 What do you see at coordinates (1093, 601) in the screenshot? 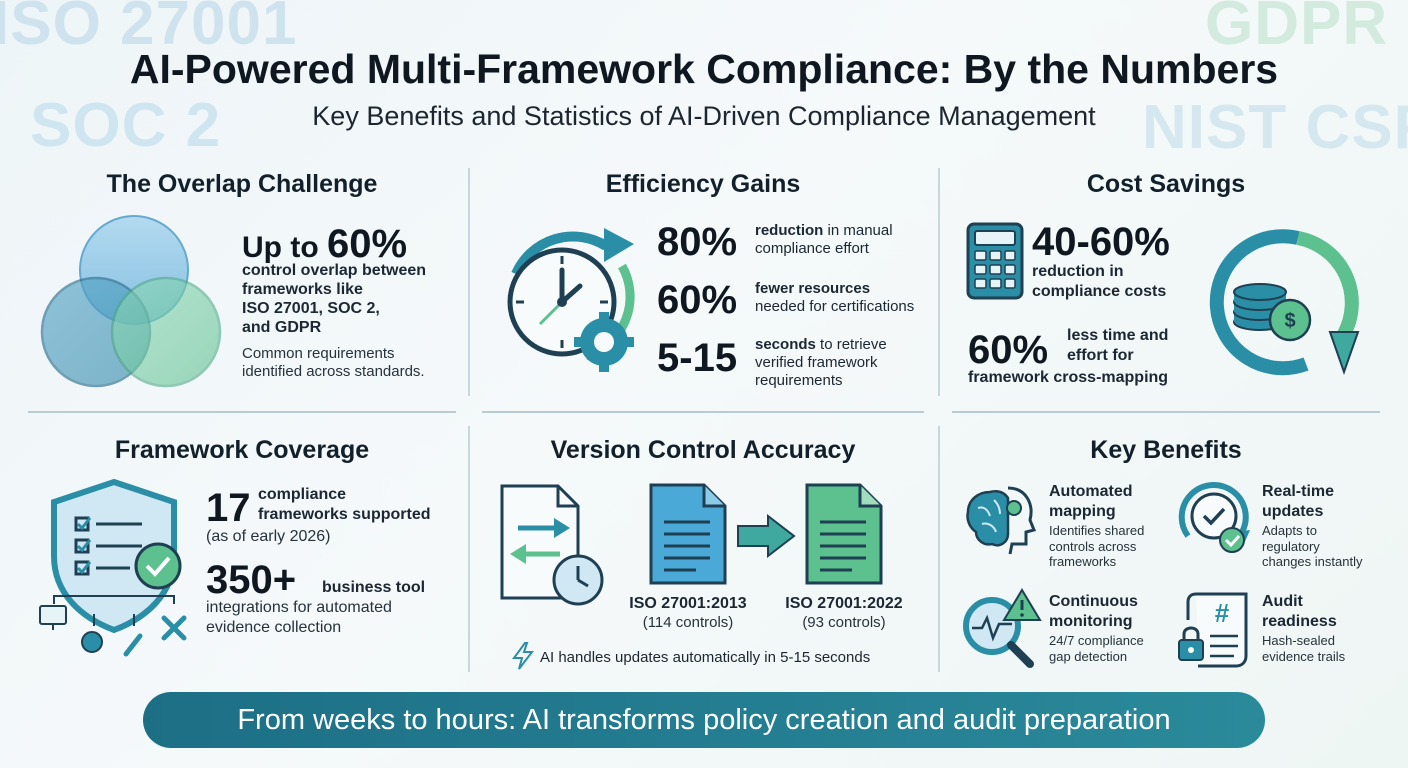
I see `benefit-3-title-line: Continuous` at bounding box center [1093, 601].